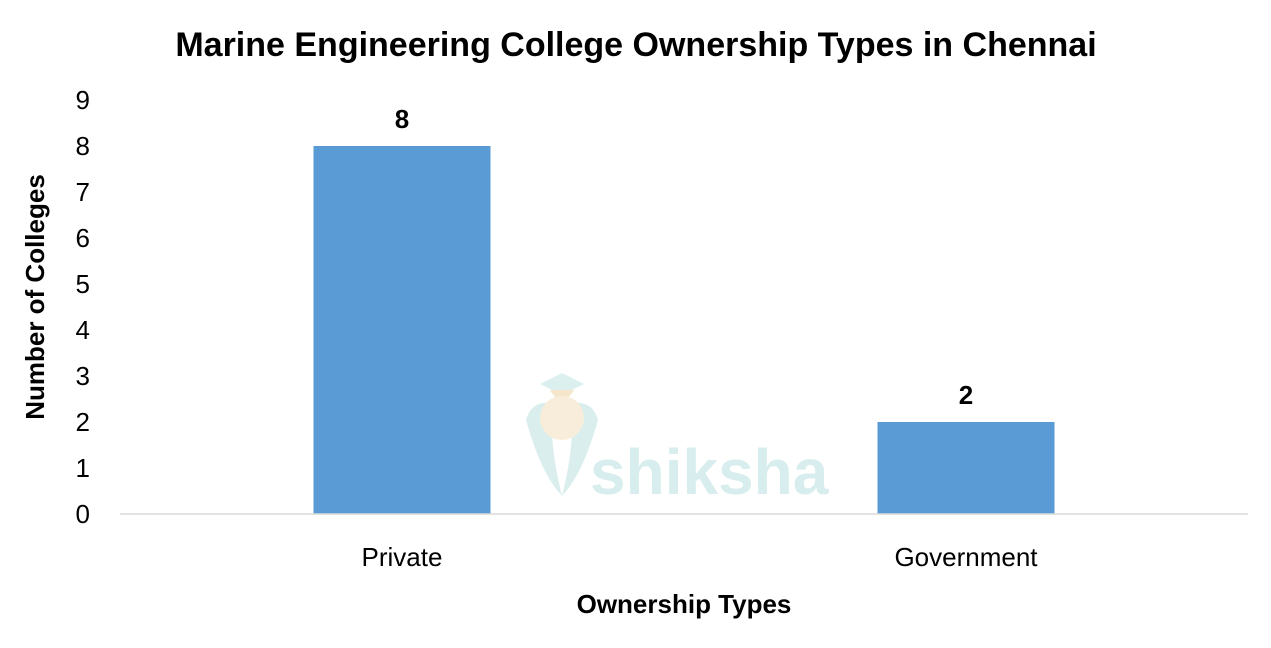 The width and height of the screenshot is (1271, 648). Describe the element at coordinates (966, 395) in the screenshot. I see `bar-value-label: 2` at that location.